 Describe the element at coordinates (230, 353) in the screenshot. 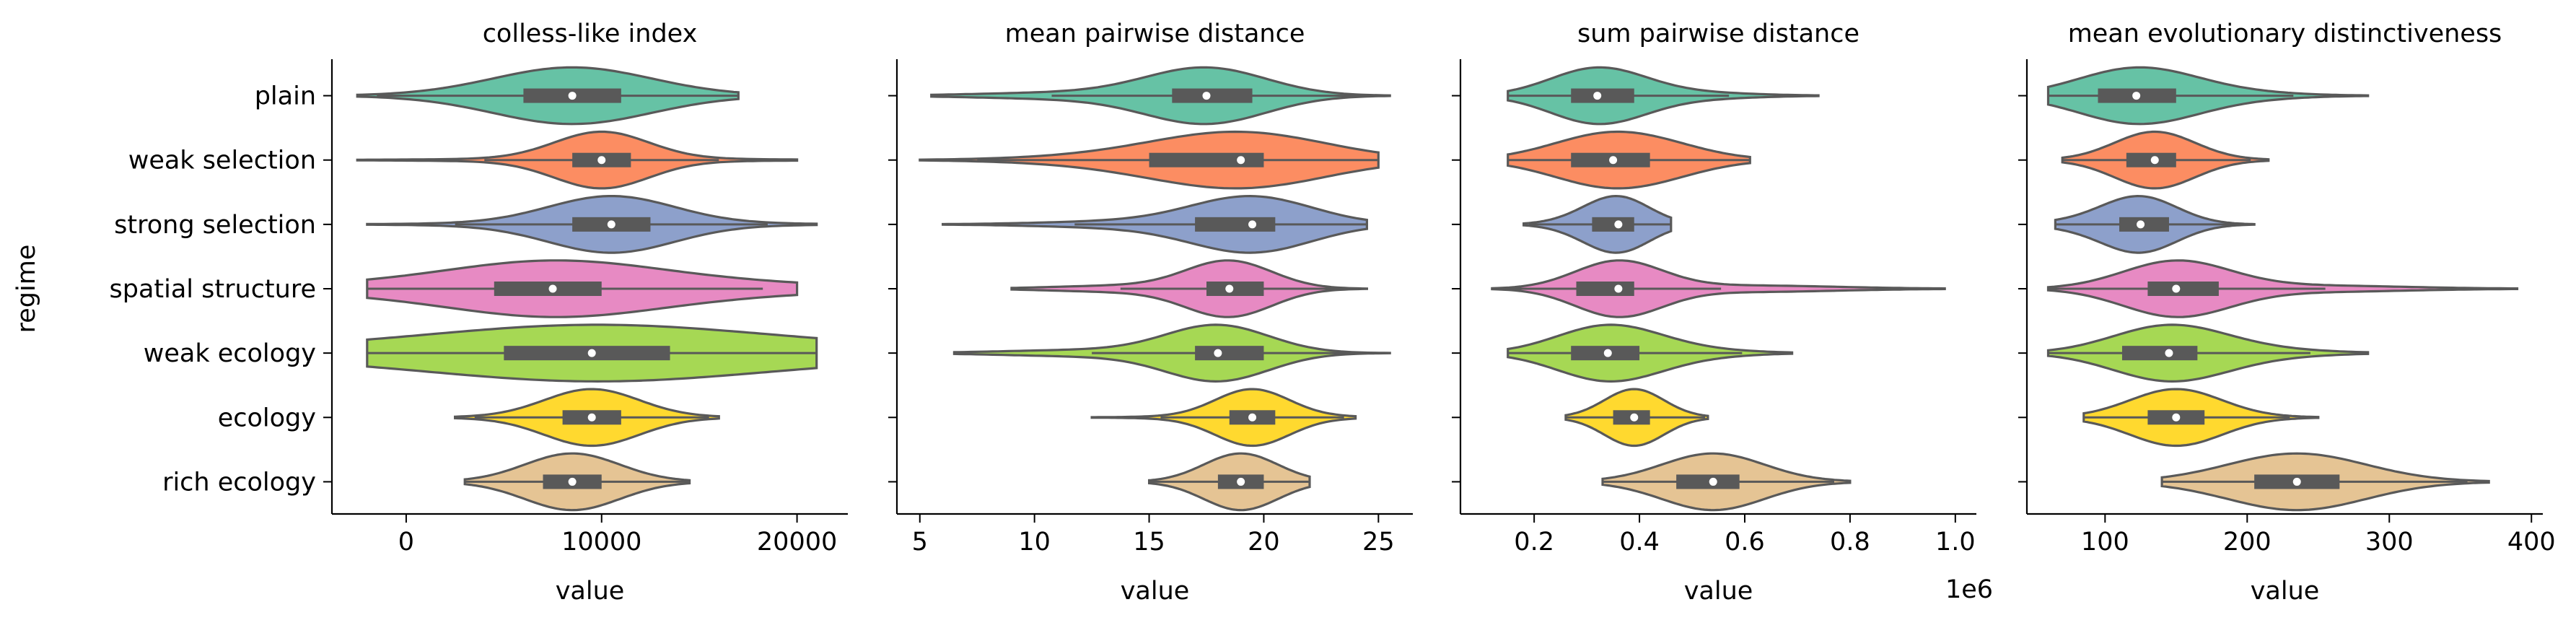

I see `y-tick-label: weak ecology` at that location.